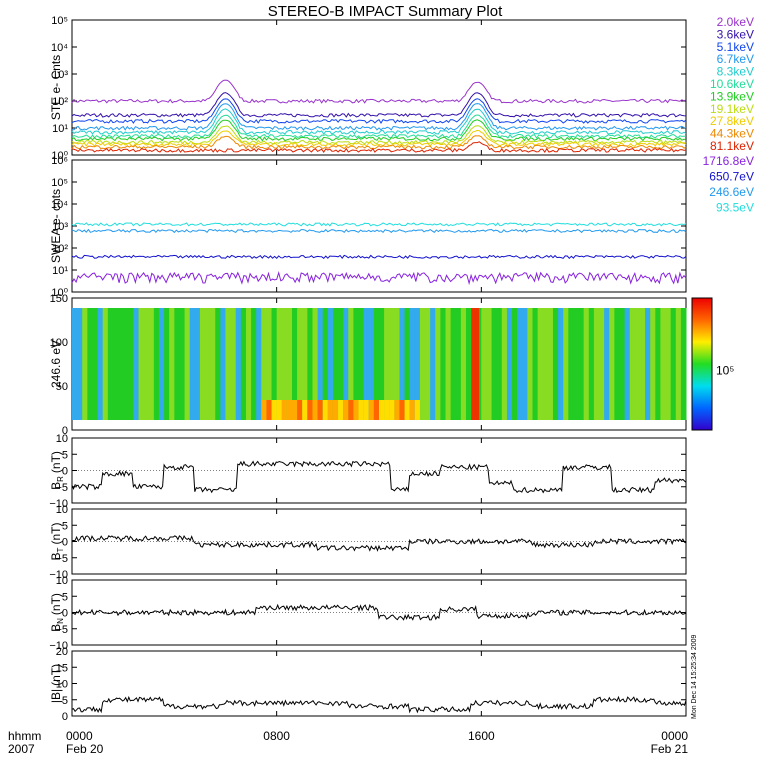 This screenshot has height=780, width=780. I want to click on y-tick-label: −5, so click(61, 630).